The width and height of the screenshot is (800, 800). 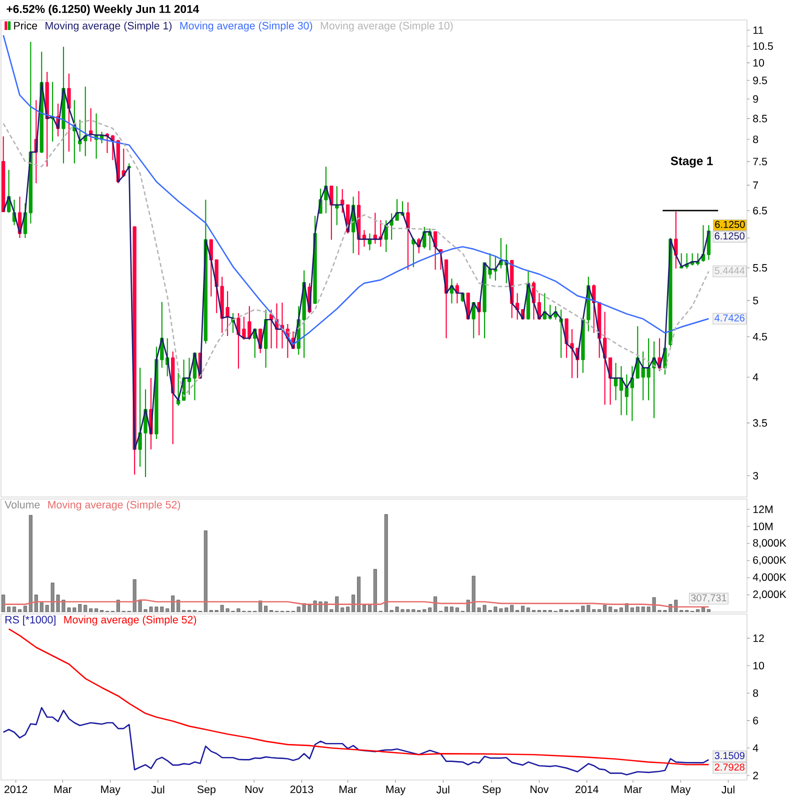 I want to click on y-tick-label: 3, so click(x=755, y=476).